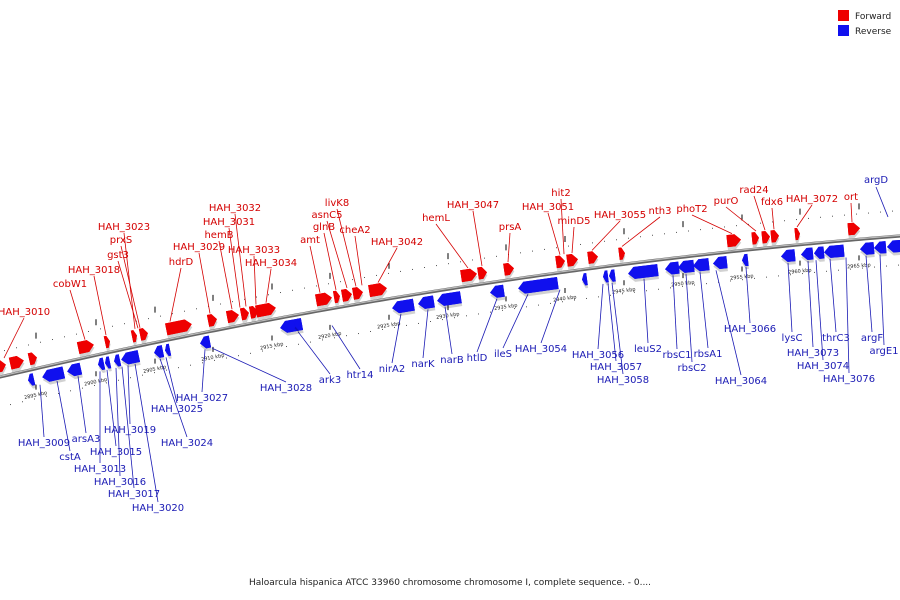  What do you see at coordinates (94, 270) in the screenshot?
I see `forward-gene-label: HAH_3018` at bounding box center [94, 270].